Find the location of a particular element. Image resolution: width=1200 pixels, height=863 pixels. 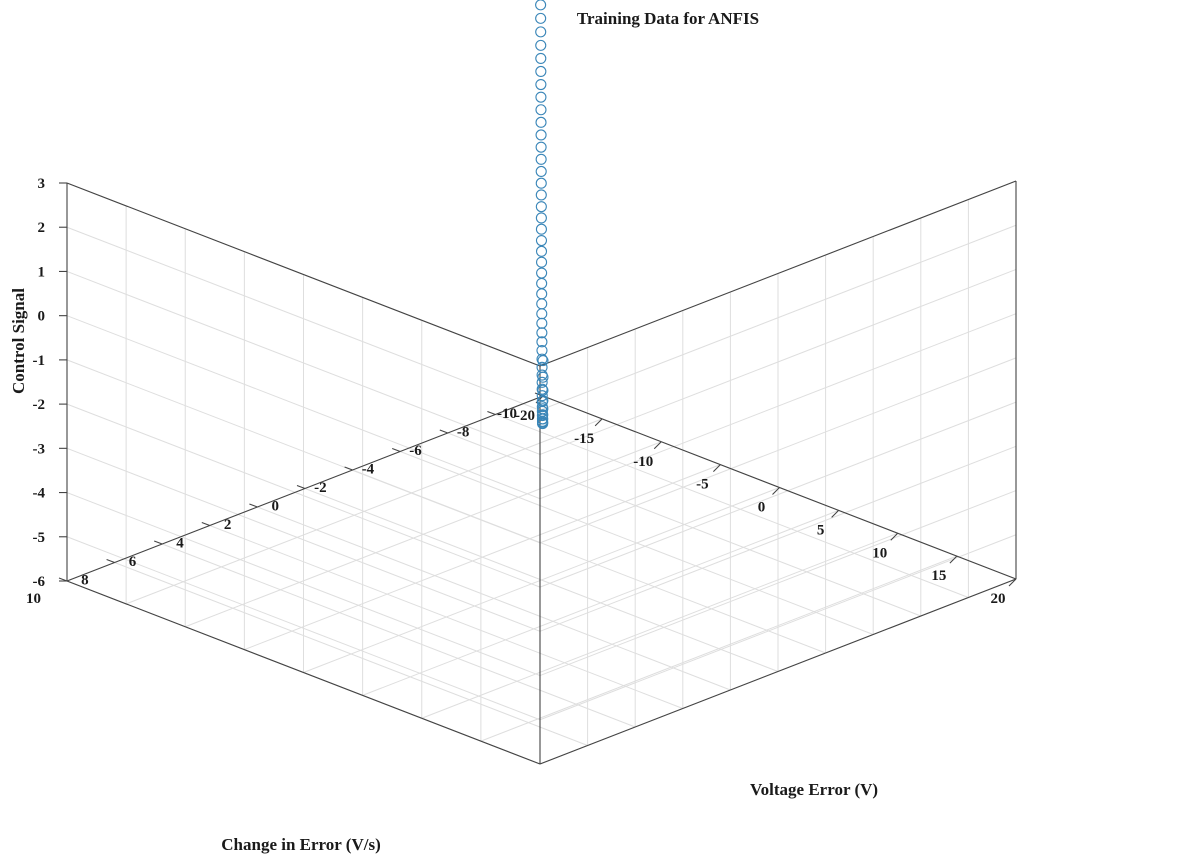

x-tick-label: 0 is located at coordinates (762, 508).